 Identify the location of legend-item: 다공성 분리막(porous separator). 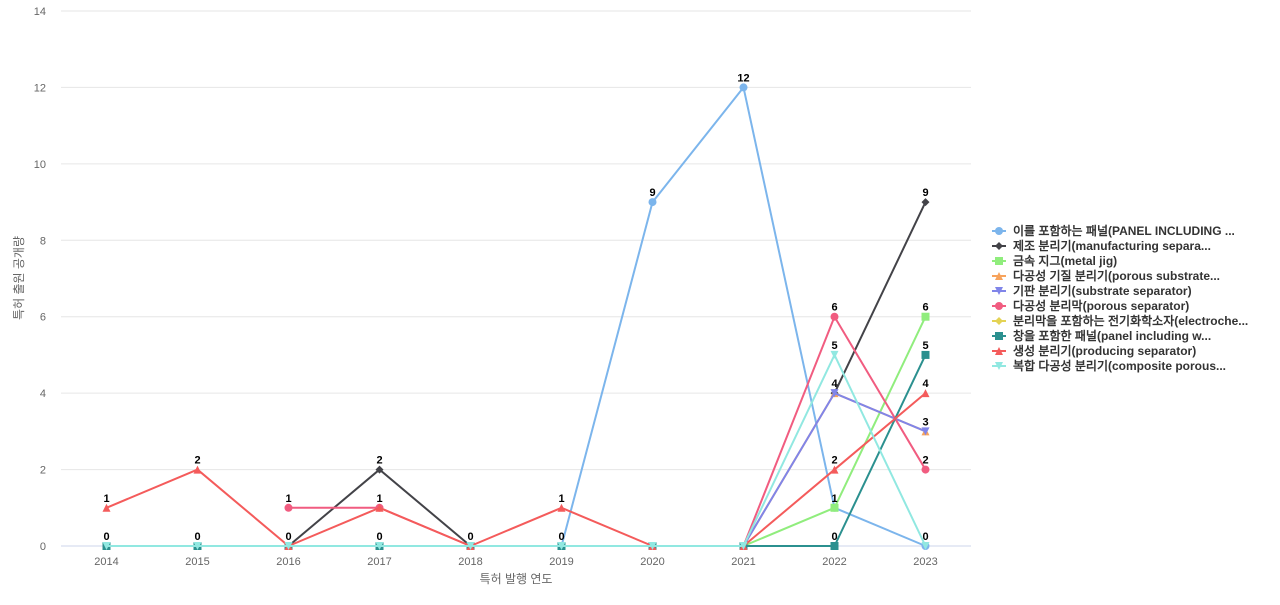
(1090, 305).